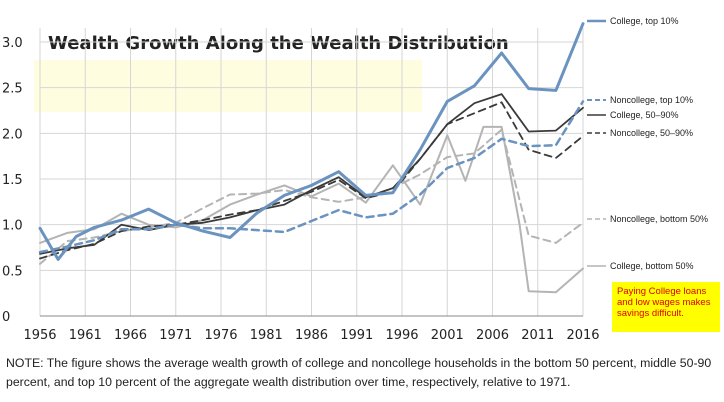  I want to click on y-axis-ticks: 0 0.5 1.0 1.5 2.0 2.5 3.0, so click(12, 180).